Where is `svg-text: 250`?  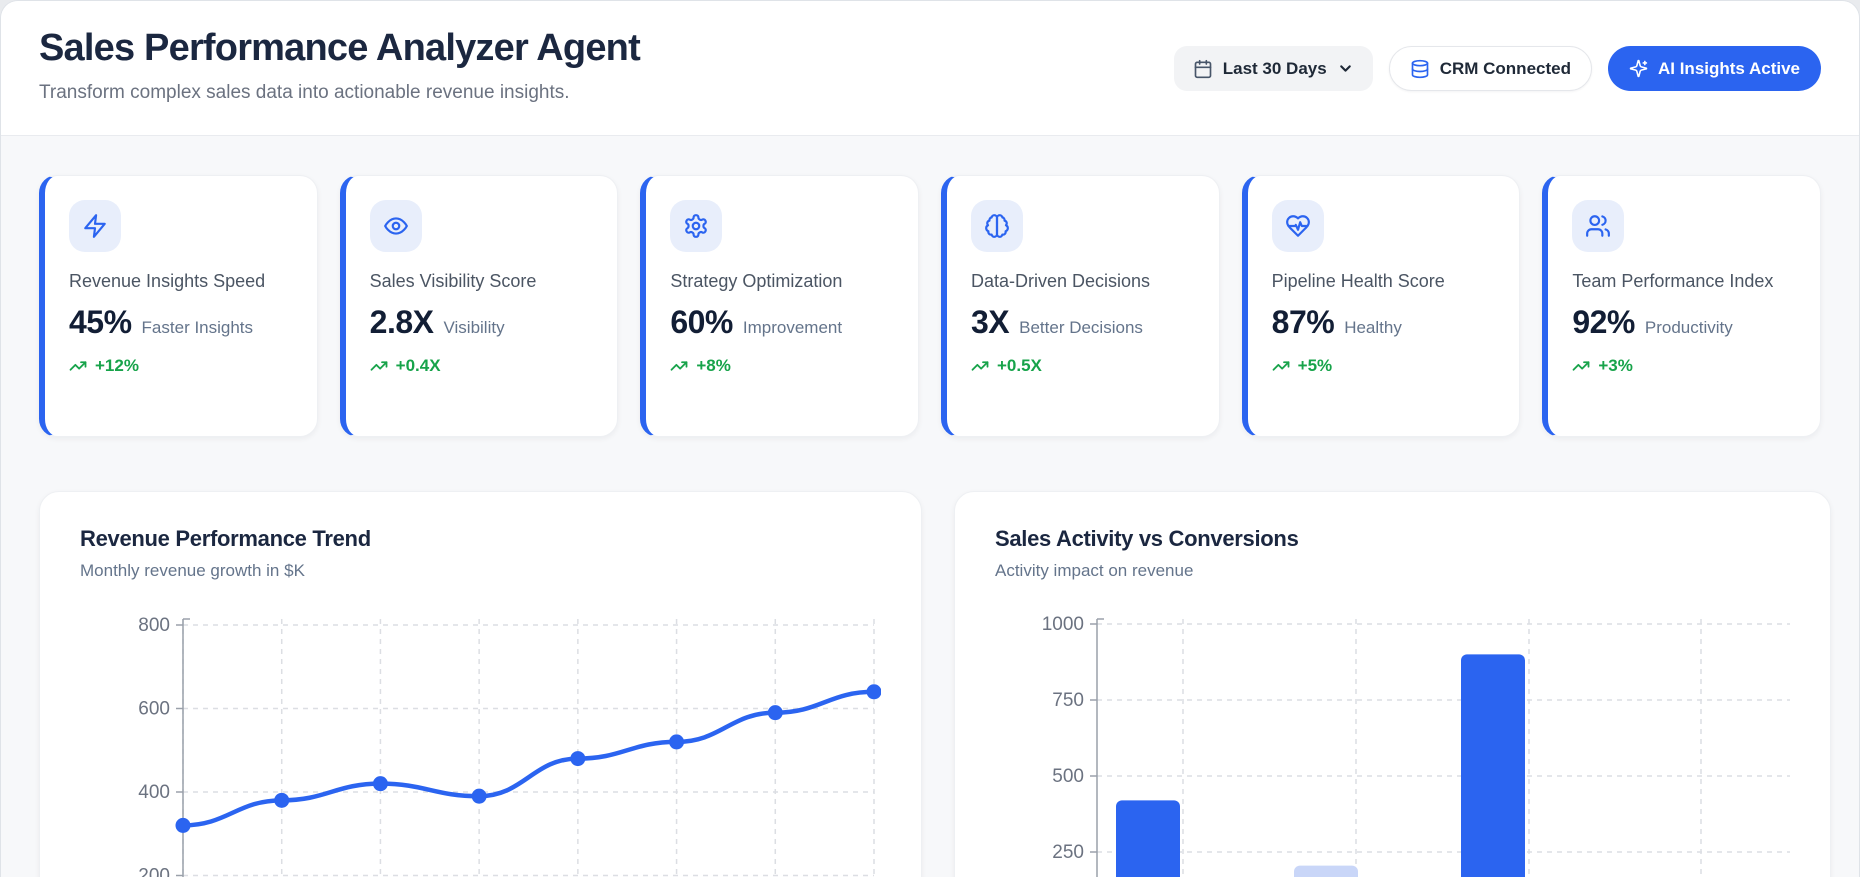
svg-text: 250 is located at coordinates (1068, 852).